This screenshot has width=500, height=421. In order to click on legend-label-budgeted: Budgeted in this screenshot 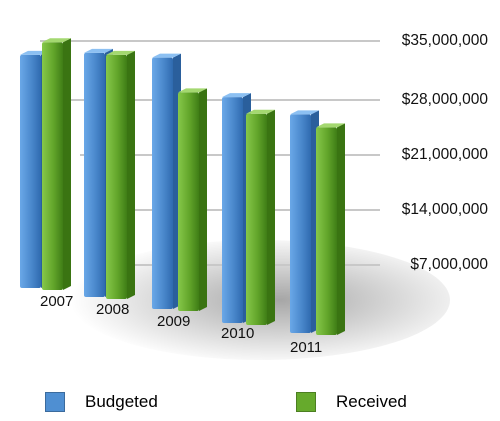, I will do `click(121, 401)`.